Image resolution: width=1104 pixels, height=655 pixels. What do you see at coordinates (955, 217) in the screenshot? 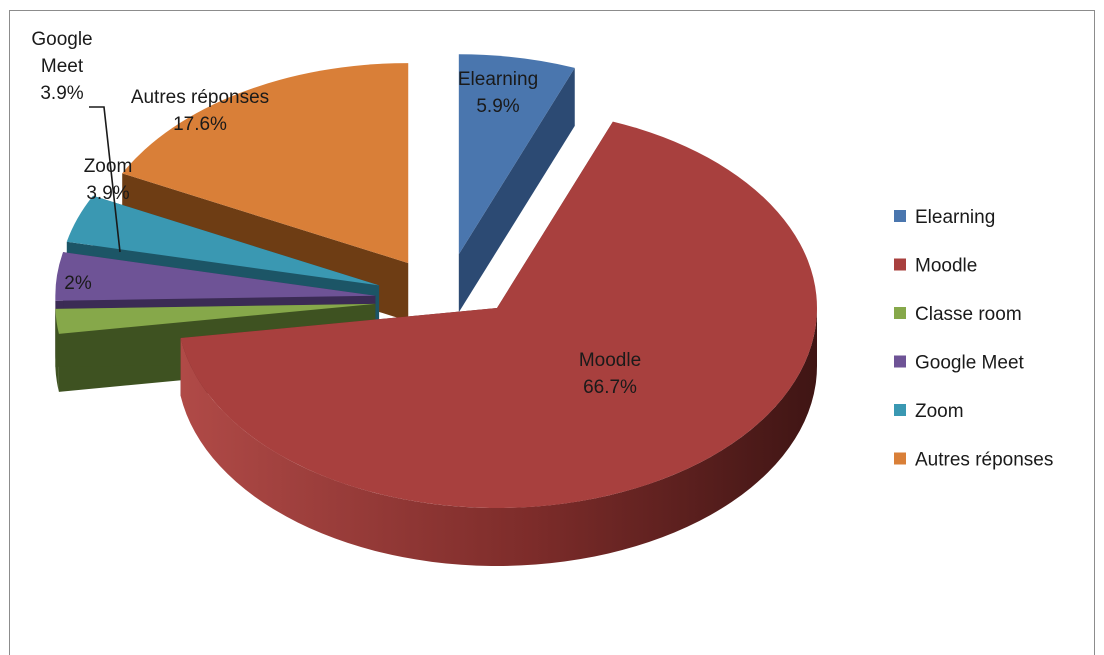
I see `legend-label-elearning: Elearning` at bounding box center [955, 217].